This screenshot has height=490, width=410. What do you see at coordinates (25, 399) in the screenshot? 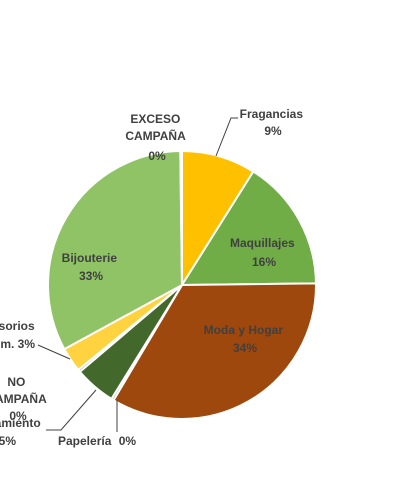
I see `label-no-campana: NO CAMPAÑA 0%` at bounding box center [25, 399].